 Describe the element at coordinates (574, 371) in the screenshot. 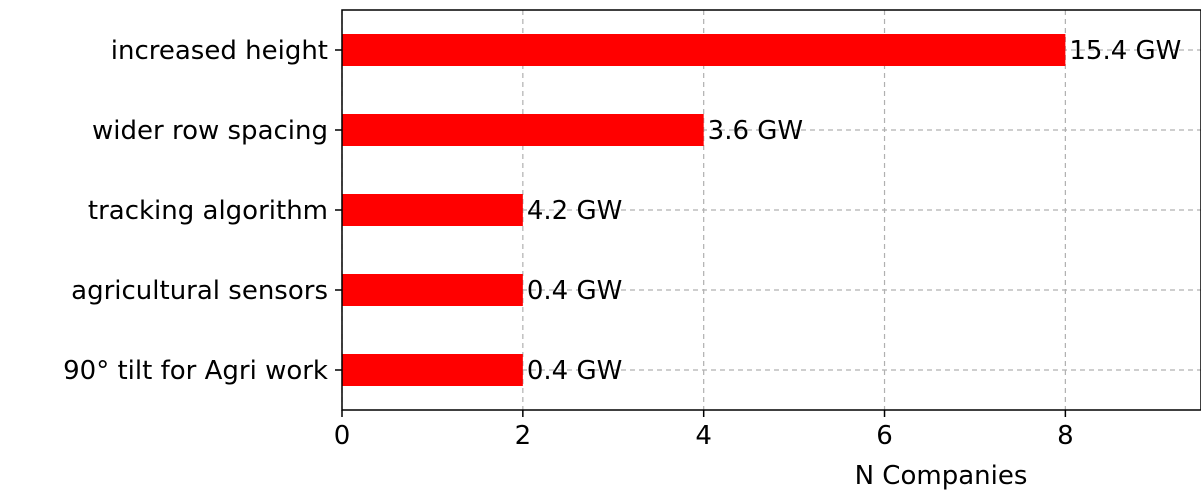

I see `bar-value-label-4: 0.4 GW` at that location.